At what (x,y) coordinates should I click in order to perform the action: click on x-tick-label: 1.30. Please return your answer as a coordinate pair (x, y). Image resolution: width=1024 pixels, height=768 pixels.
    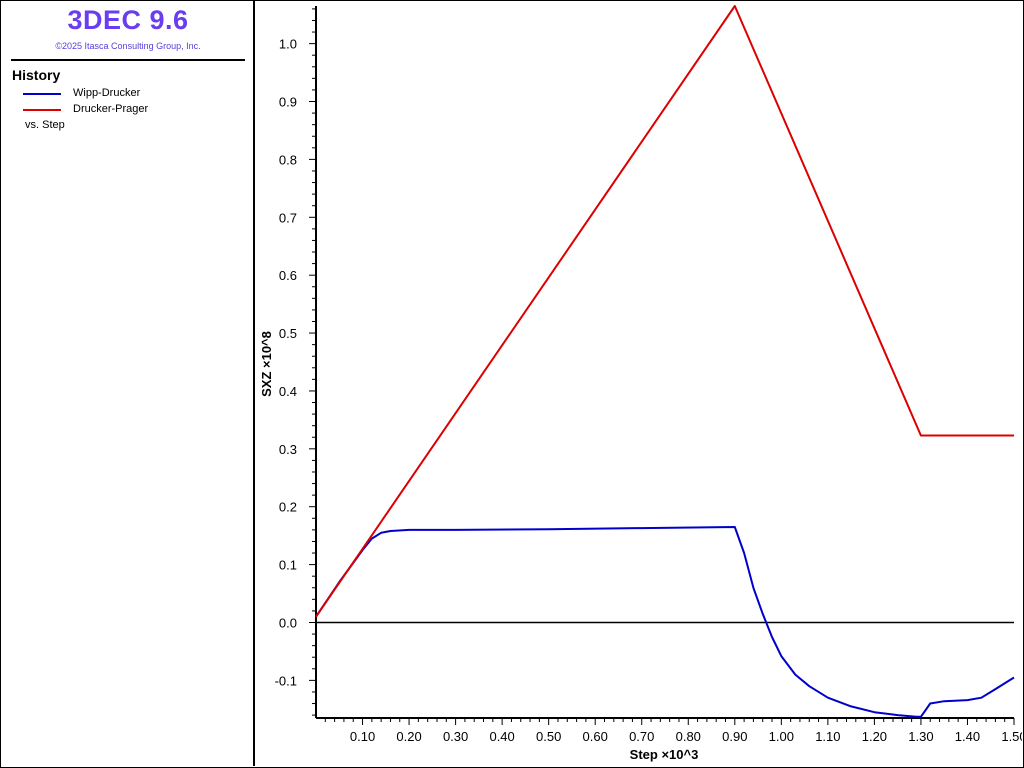
    Looking at the image, I should click on (920, 736).